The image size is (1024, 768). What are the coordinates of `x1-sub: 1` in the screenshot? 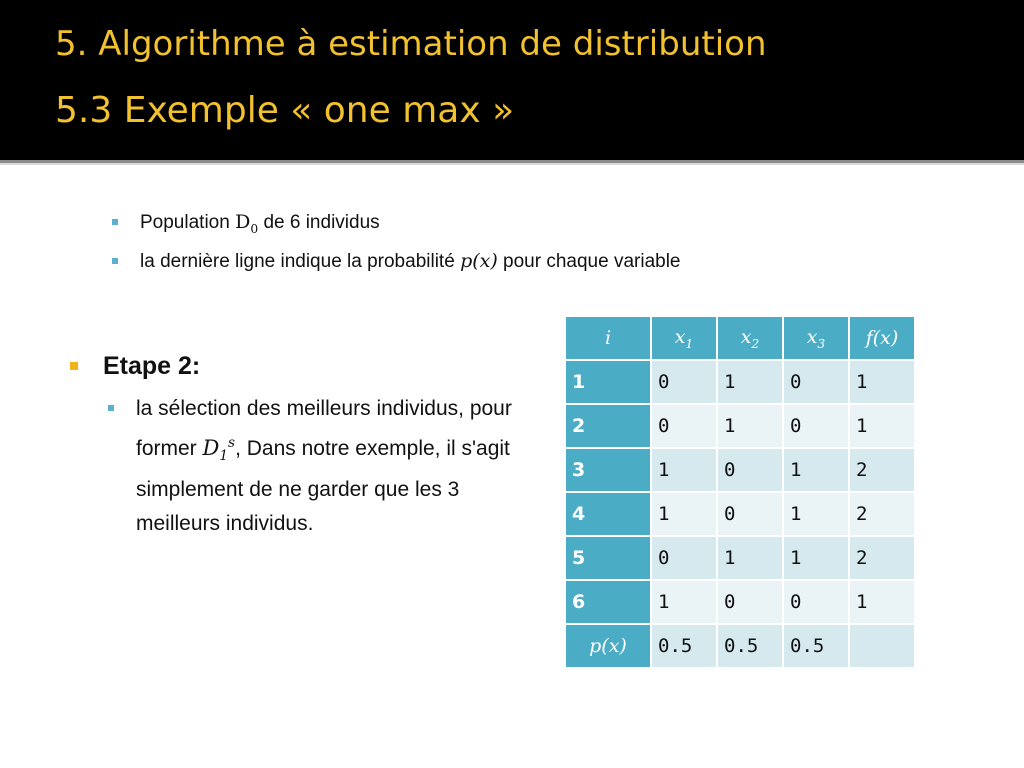 It's located at (689, 343).